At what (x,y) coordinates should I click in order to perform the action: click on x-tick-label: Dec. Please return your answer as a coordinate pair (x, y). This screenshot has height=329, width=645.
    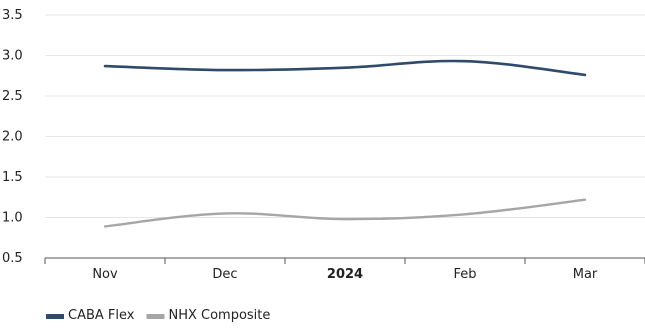
    Looking at the image, I should click on (224, 274).